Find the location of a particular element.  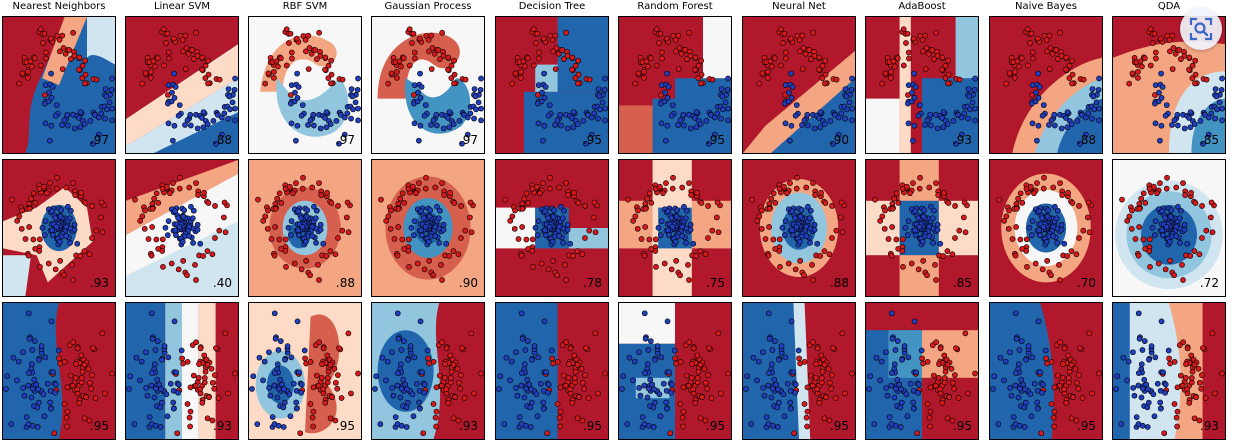

subplot-moons-5: .95 is located at coordinates (552, 85).